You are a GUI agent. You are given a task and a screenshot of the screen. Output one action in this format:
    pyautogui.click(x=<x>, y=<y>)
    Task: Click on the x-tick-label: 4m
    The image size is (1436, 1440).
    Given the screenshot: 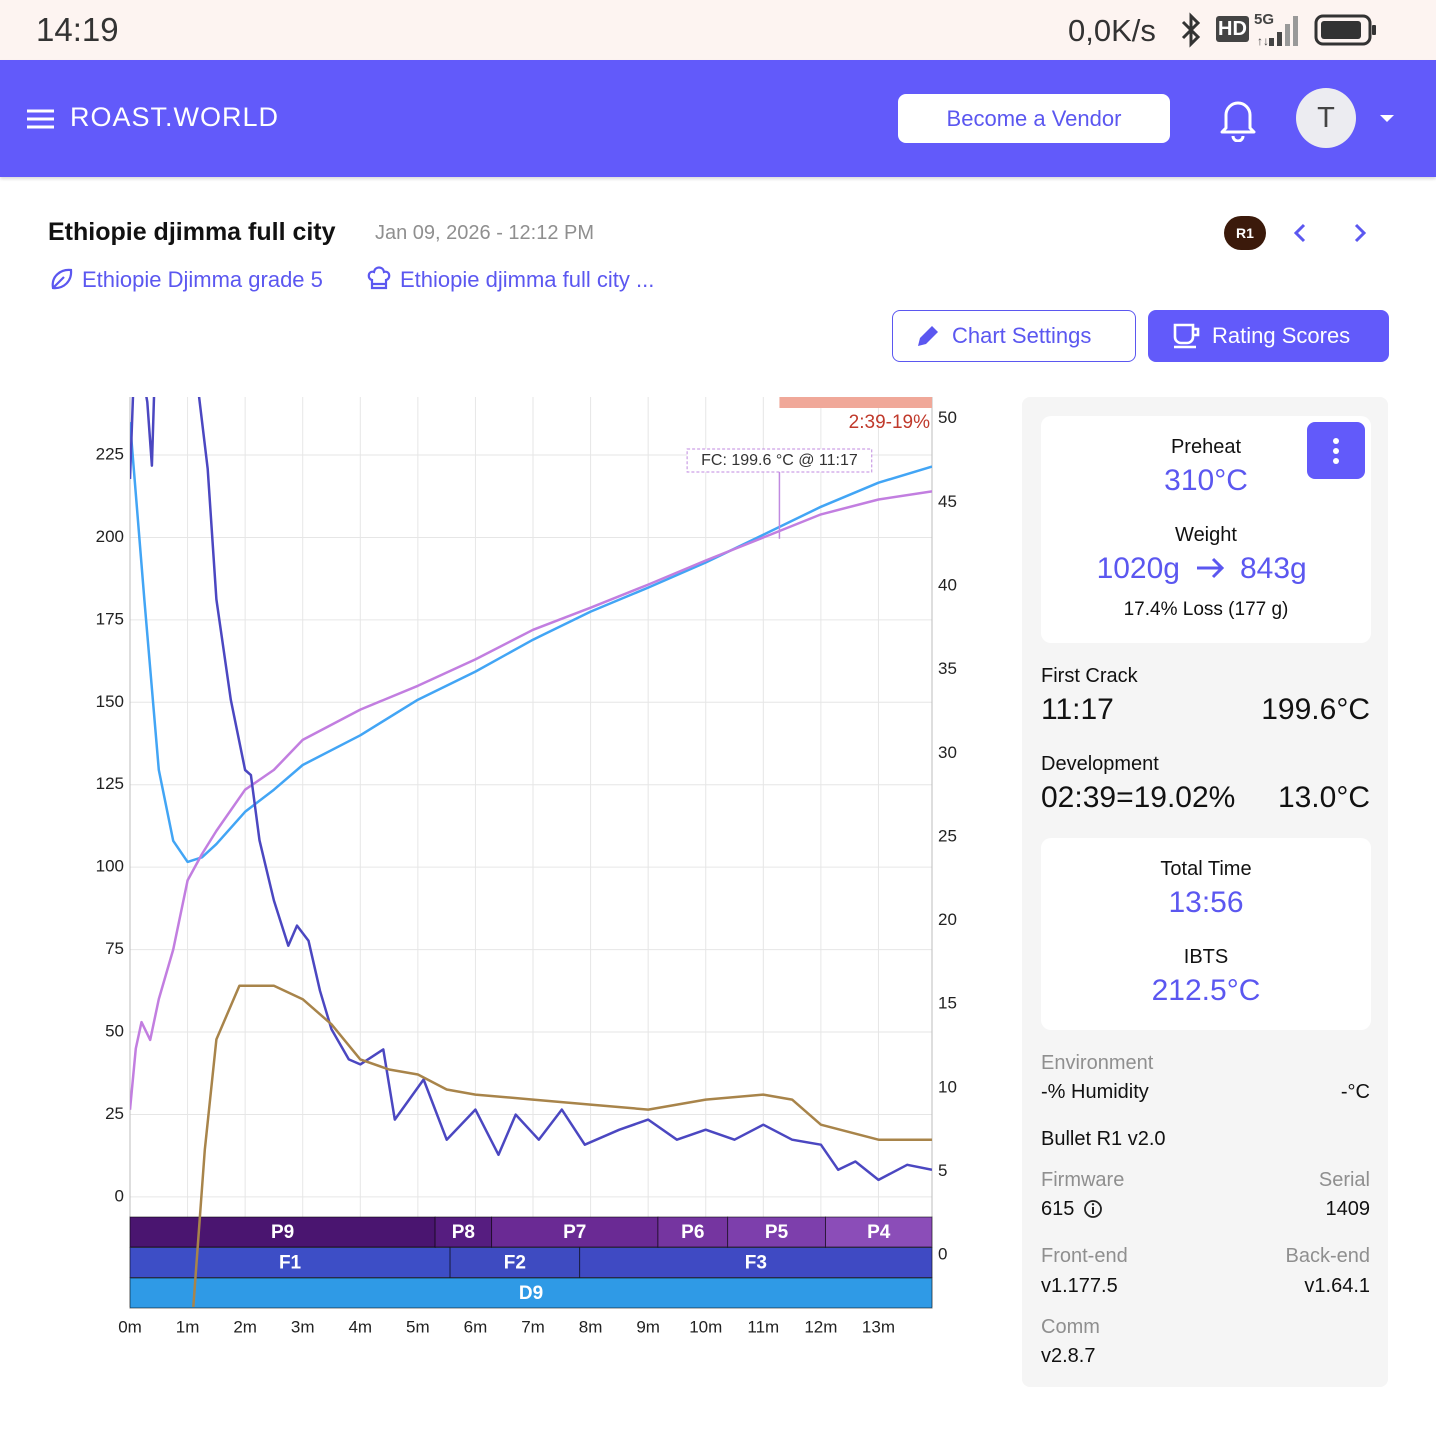 What is the action you would take?
    pyautogui.click(x=360, y=1326)
    